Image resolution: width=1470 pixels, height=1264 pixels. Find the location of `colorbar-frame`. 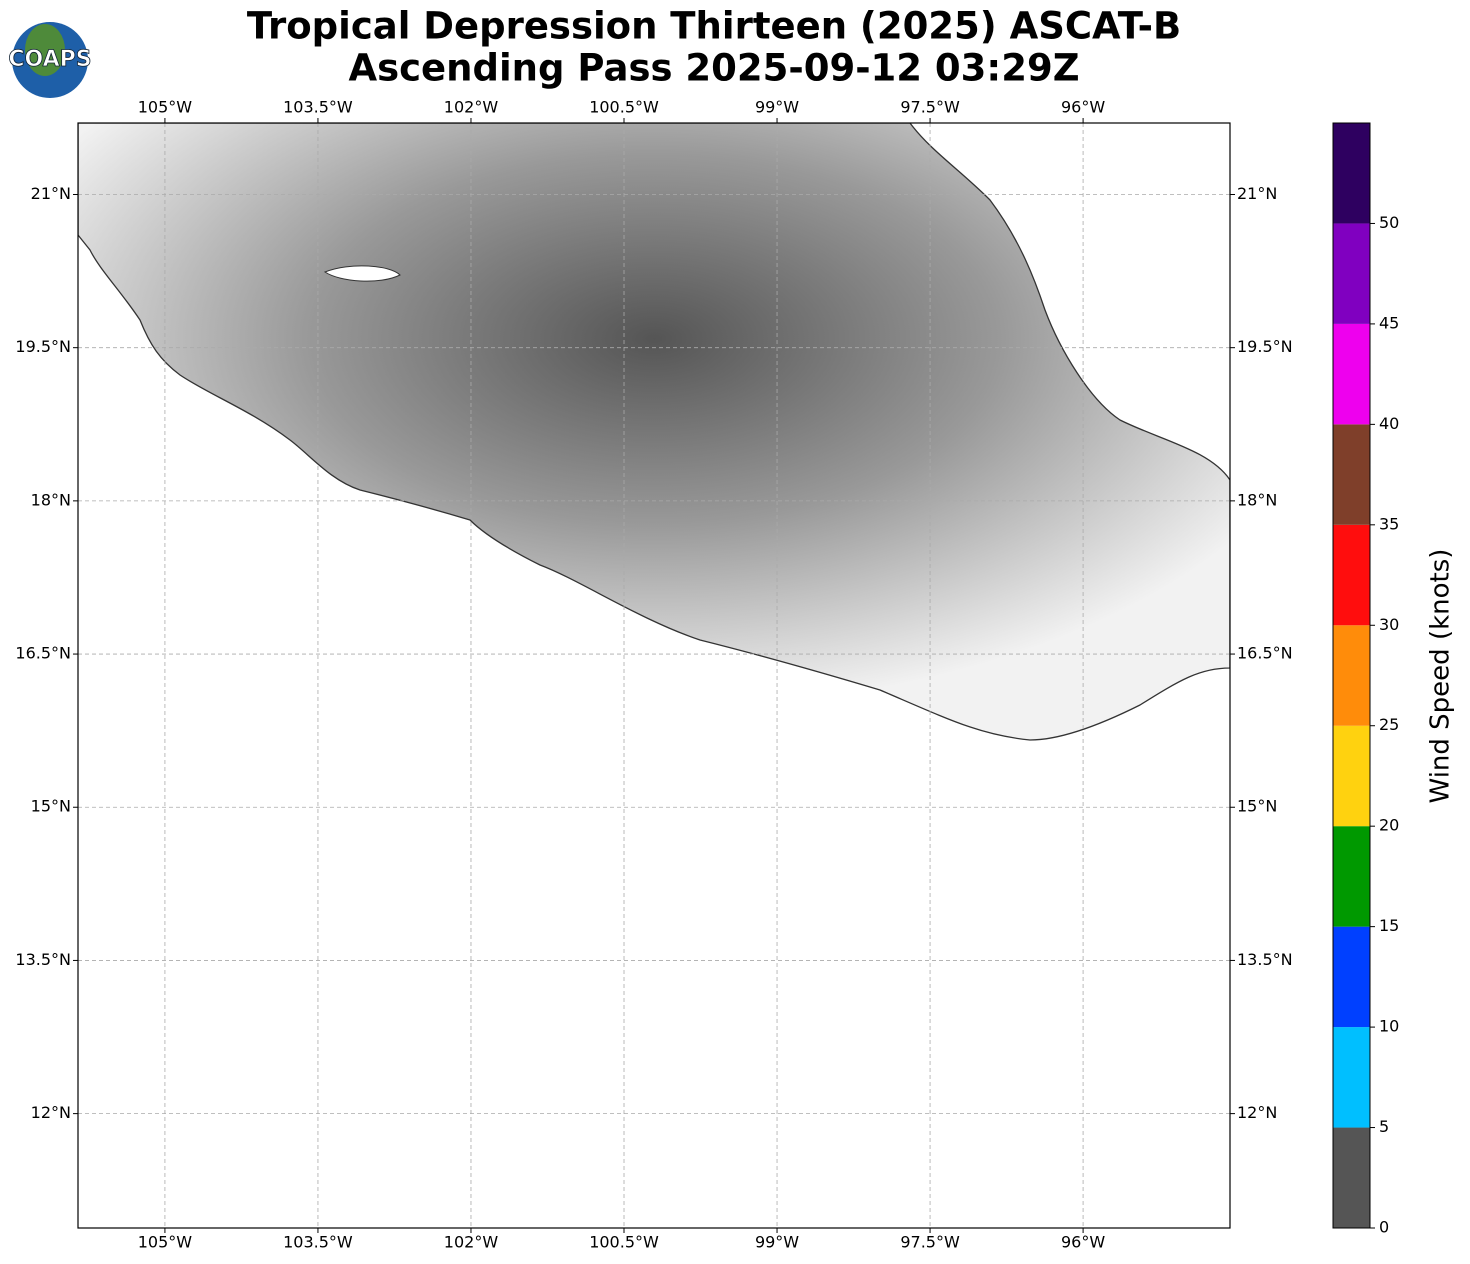

colorbar-frame is located at coordinates (1351, 675).